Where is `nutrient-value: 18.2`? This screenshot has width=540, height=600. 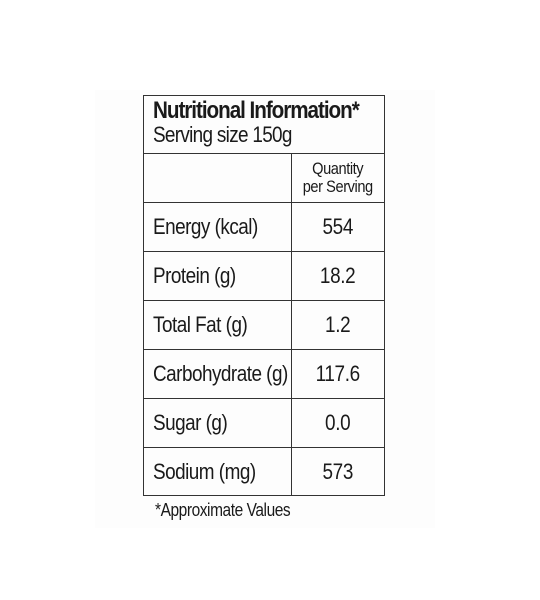 nutrient-value: 18.2 is located at coordinates (338, 276).